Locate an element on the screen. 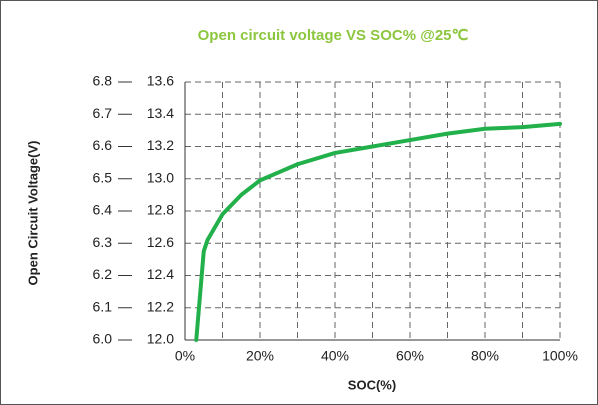 The width and height of the screenshot is (598, 405). y-tick-label: 6.6 is located at coordinates (103, 145).